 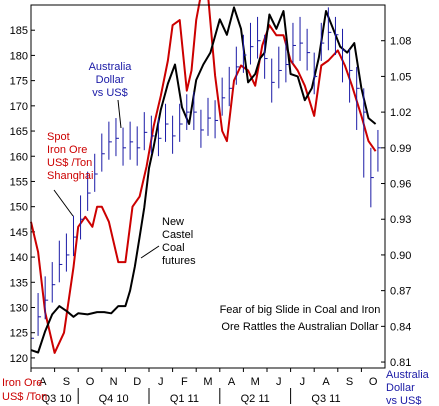 I want to click on iron-ore-series-label: Shanghai, so click(x=70, y=176).